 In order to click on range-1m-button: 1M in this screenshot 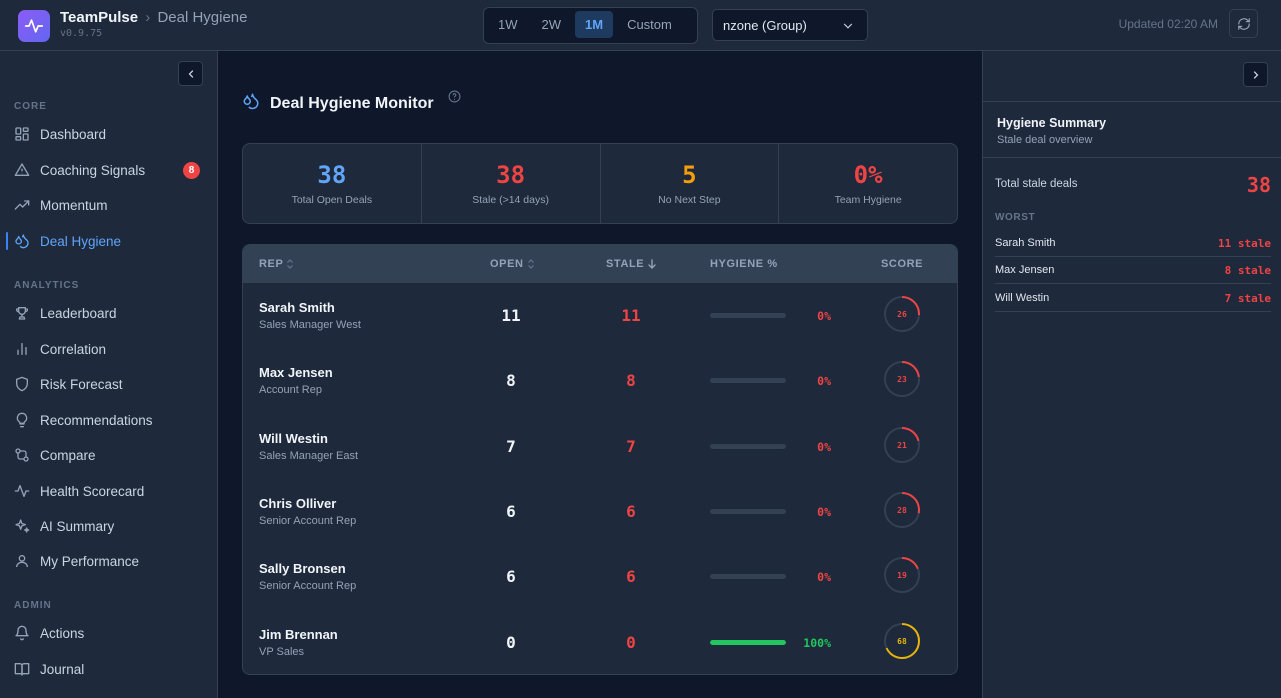, I will do `click(594, 24)`.